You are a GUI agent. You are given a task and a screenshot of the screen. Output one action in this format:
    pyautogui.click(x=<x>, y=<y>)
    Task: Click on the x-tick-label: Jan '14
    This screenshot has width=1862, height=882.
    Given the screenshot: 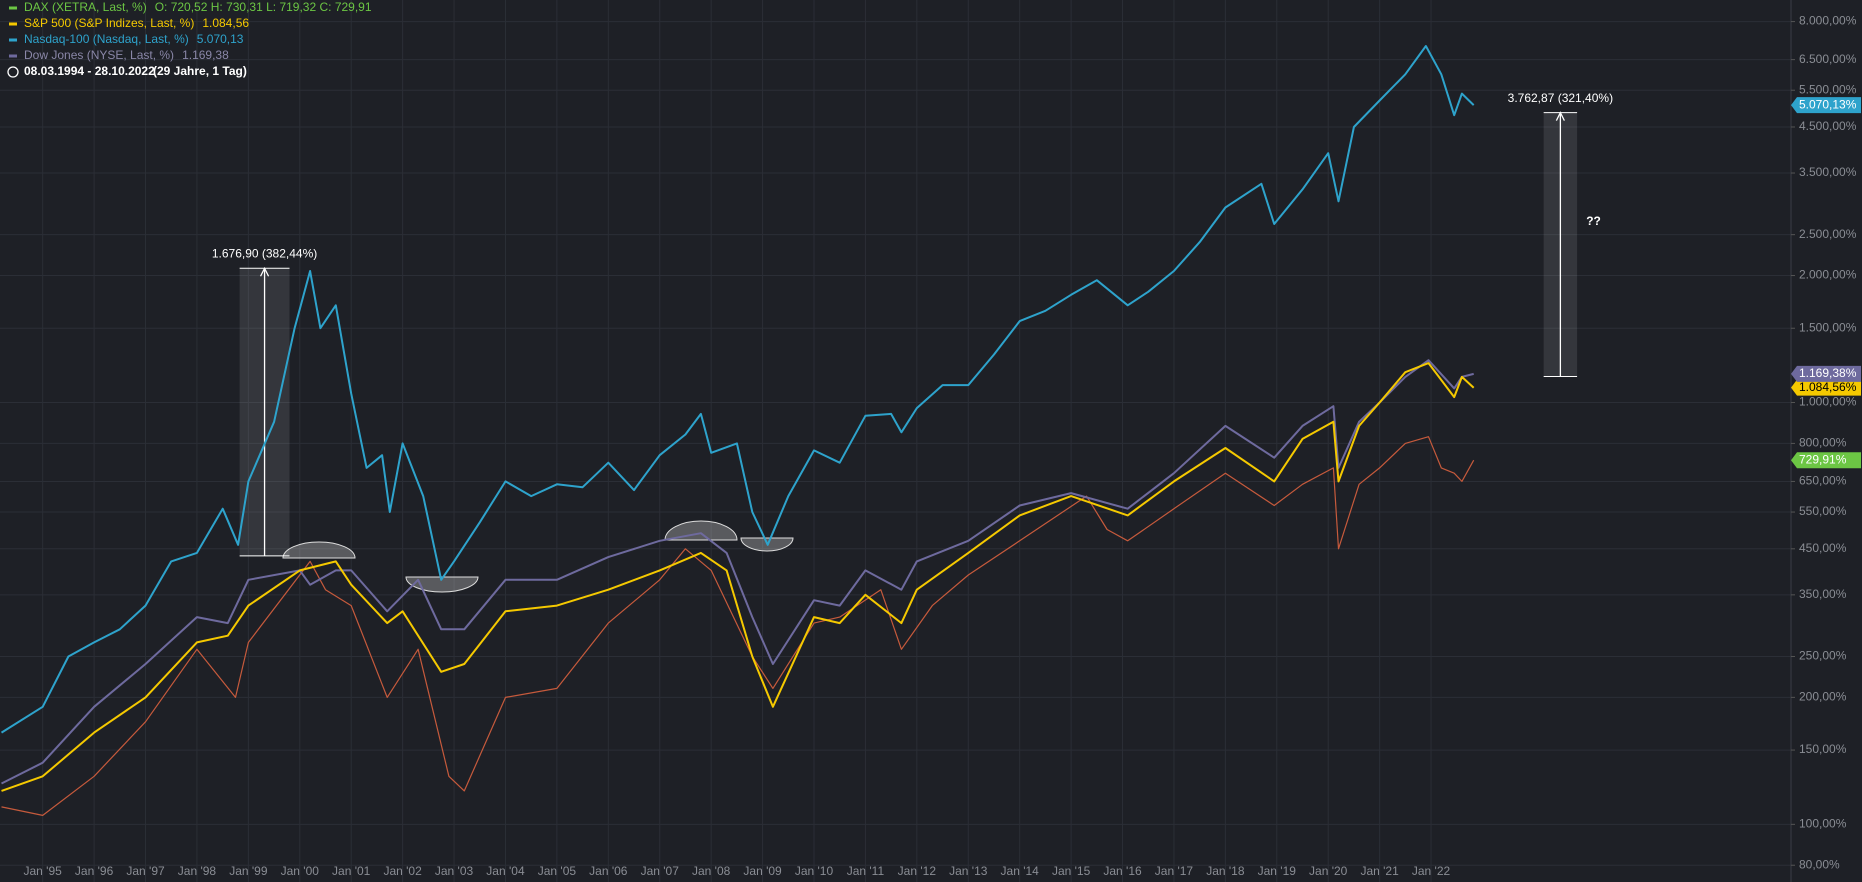 What is the action you would take?
    pyautogui.click(x=1020, y=871)
    